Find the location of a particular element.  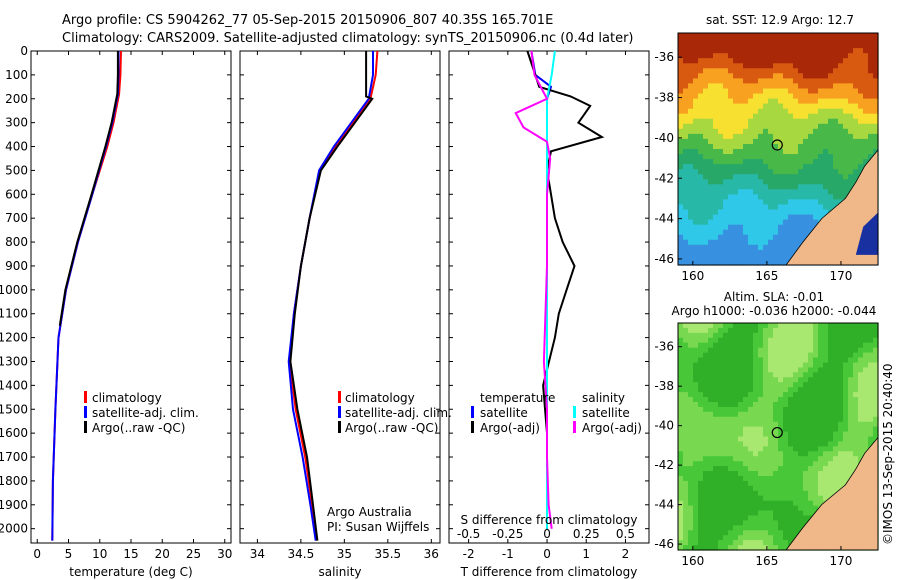

legend-argo-swatch is located at coordinates (339, 427).